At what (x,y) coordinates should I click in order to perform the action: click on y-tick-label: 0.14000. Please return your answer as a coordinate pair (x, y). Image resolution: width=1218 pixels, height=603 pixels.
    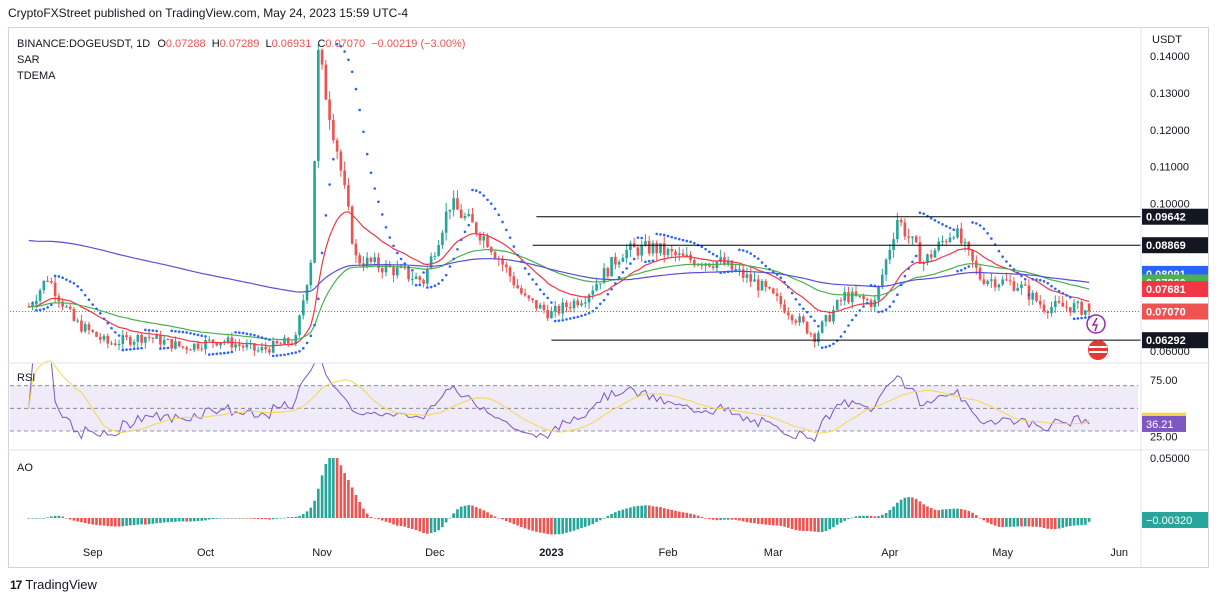
    Looking at the image, I should click on (1170, 57).